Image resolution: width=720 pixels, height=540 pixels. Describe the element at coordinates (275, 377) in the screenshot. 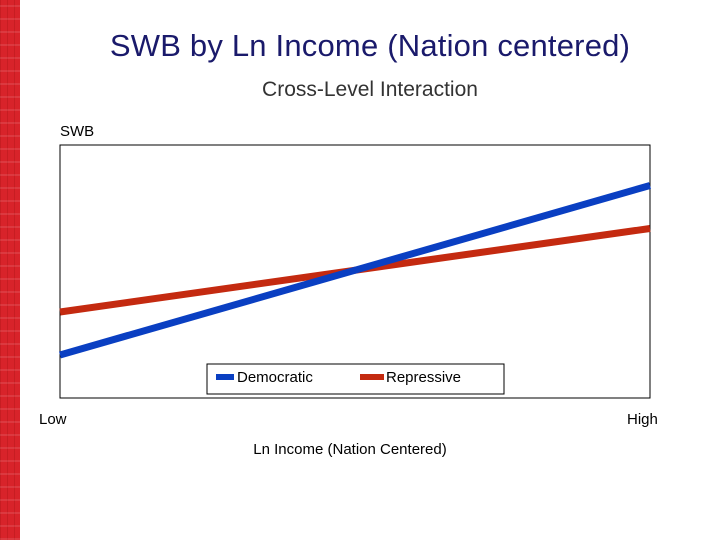

I see `legend-label-democratic: Democratic` at that location.